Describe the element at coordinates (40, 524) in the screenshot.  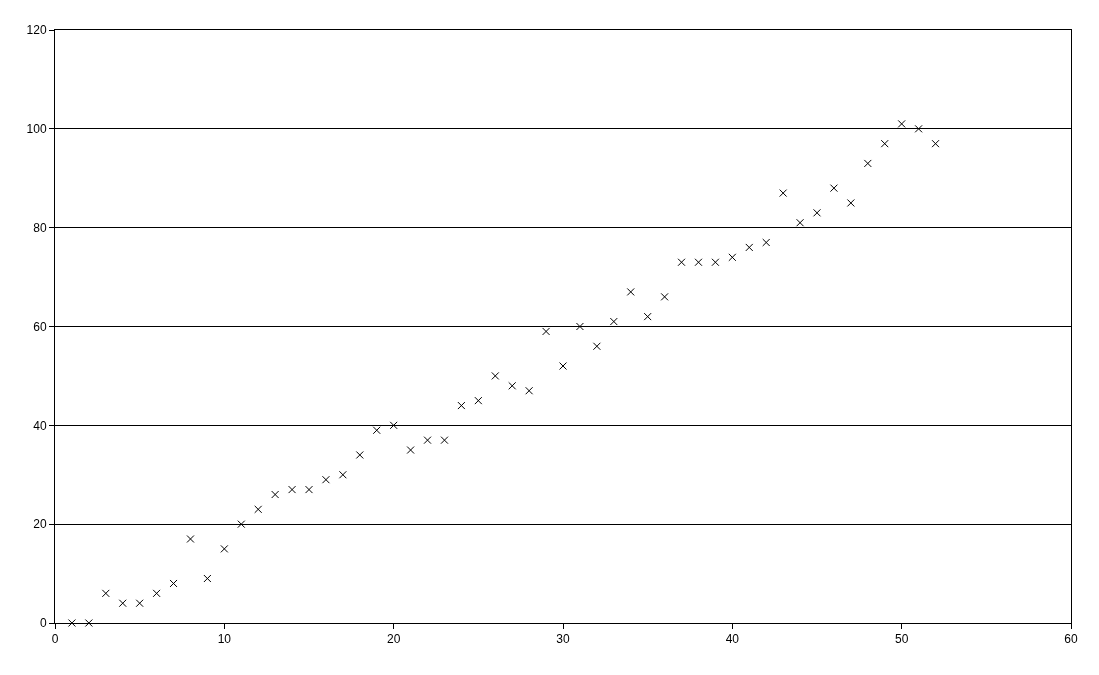
I see `y-tick-label: 20` at that location.